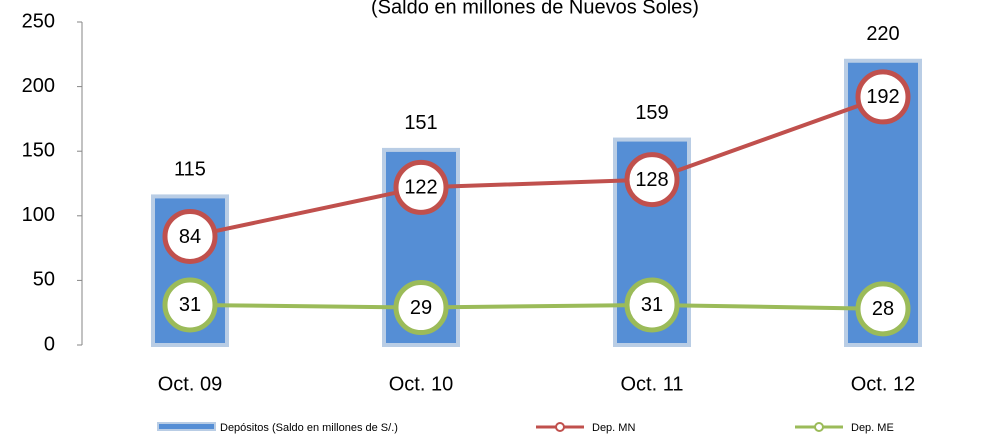 This screenshot has width=982, height=434. What do you see at coordinates (883, 384) in the screenshot?
I see `x-tick-label: Oct. 12` at bounding box center [883, 384].